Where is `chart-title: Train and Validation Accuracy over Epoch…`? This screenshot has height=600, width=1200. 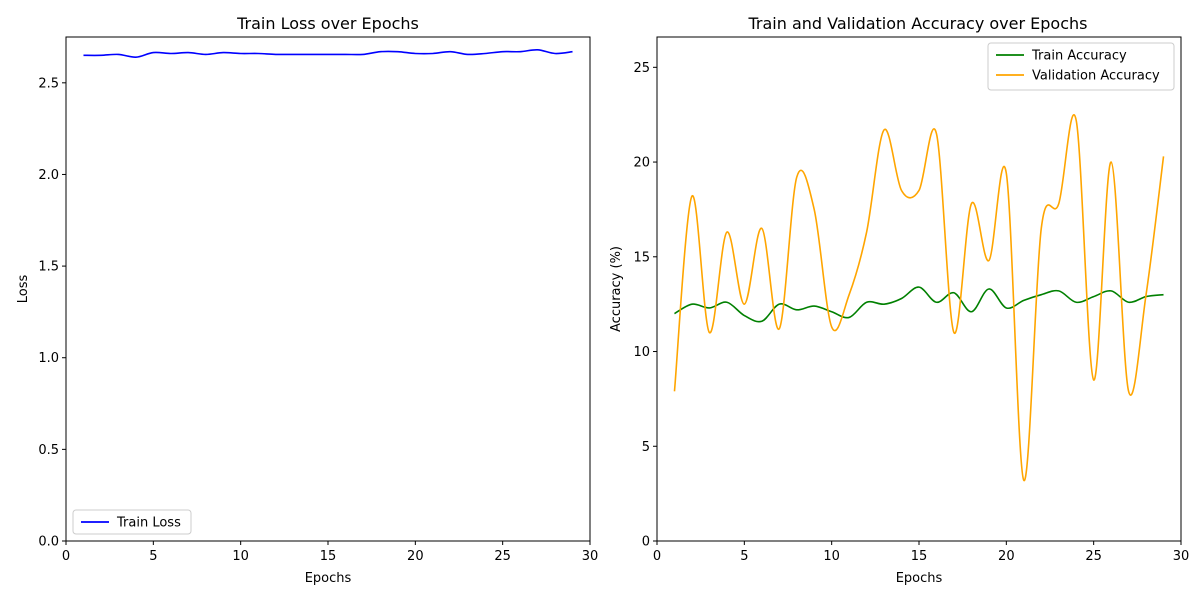 chart-title: Train and Validation Accuracy over Epoch… is located at coordinates (918, 23).